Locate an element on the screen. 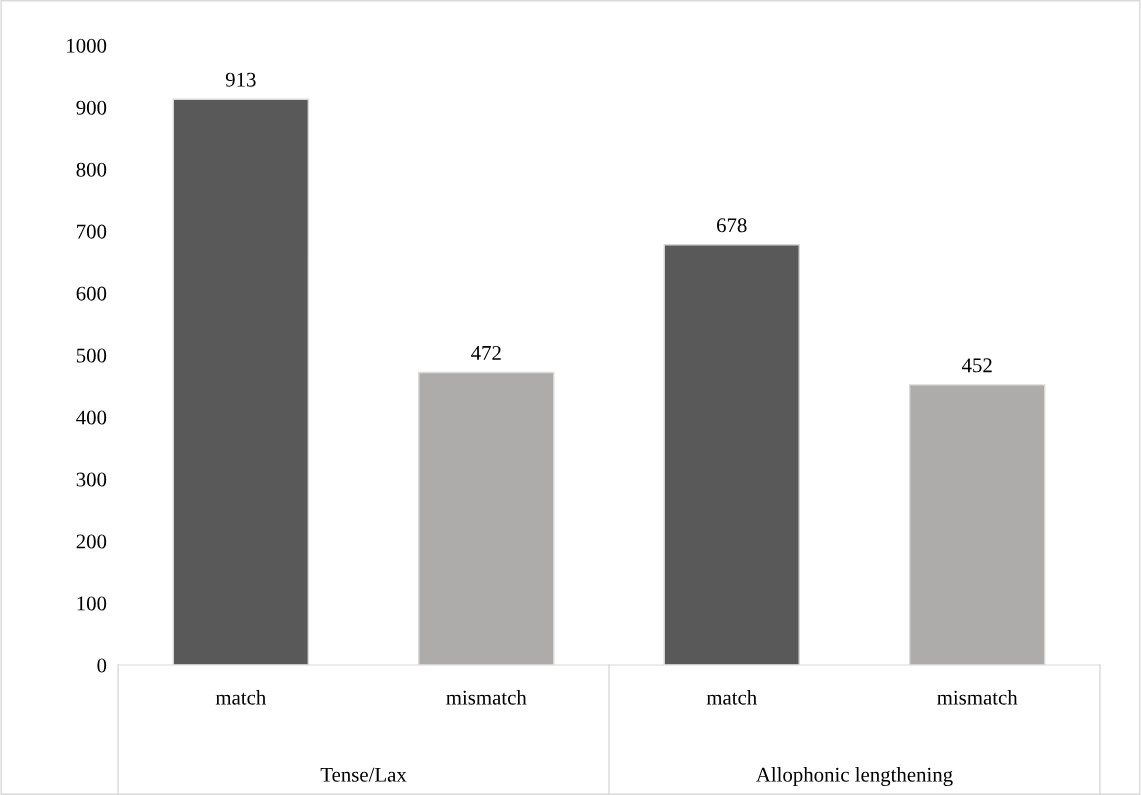  data-label: 472 is located at coordinates (486, 352).